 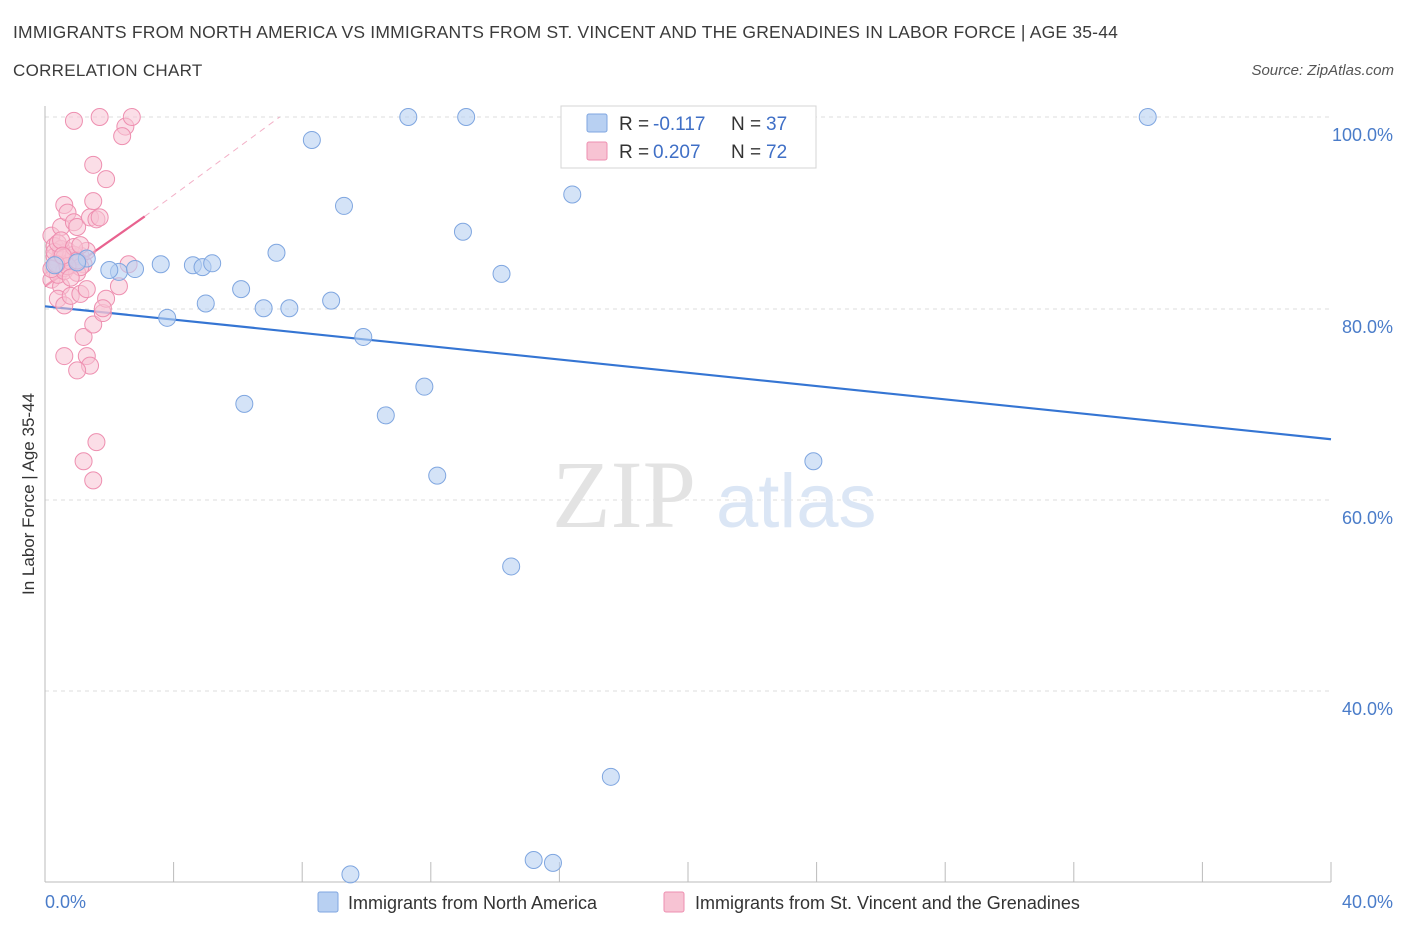 What do you see at coordinates (1367, 902) in the screenshot?
I see `x-tick-label-max: 40.0%` at bounding box center [1367, 902].